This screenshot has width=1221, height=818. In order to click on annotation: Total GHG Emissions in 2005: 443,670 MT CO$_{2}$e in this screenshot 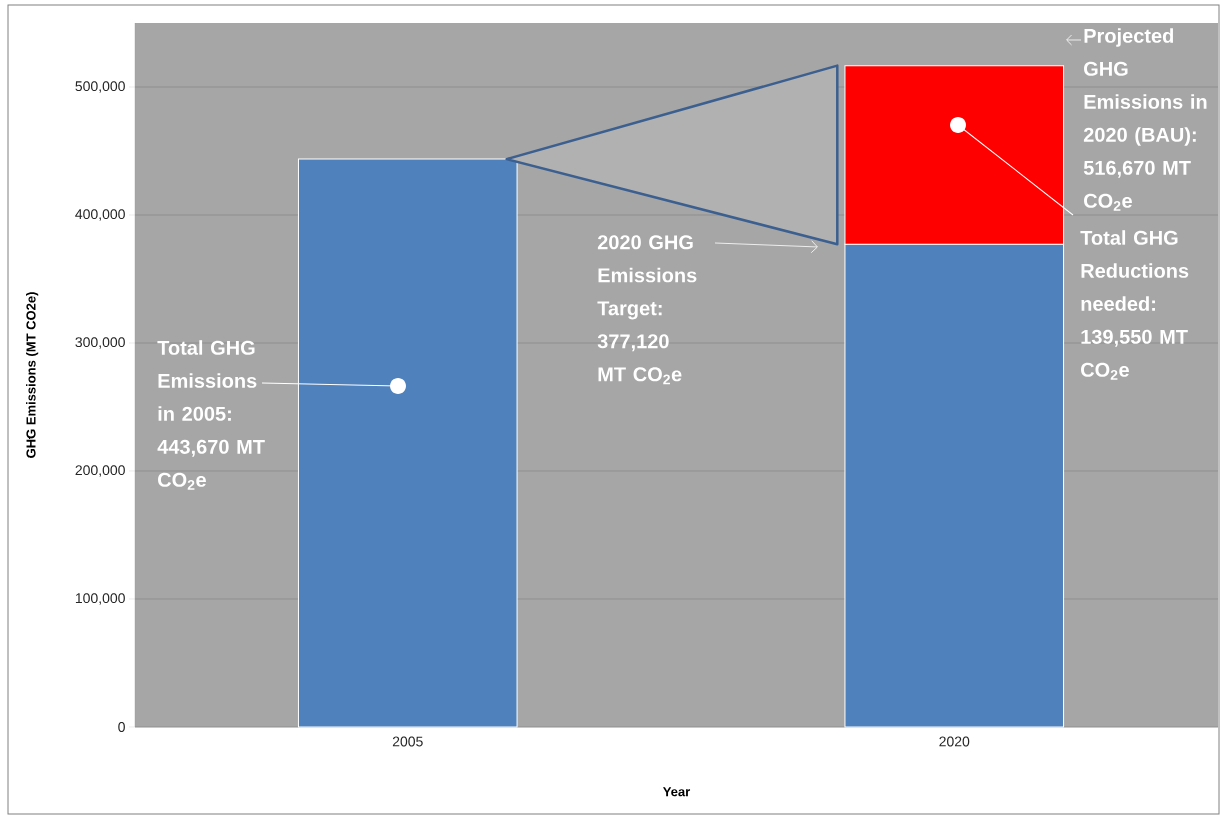, I will do `click(211, 415)`.